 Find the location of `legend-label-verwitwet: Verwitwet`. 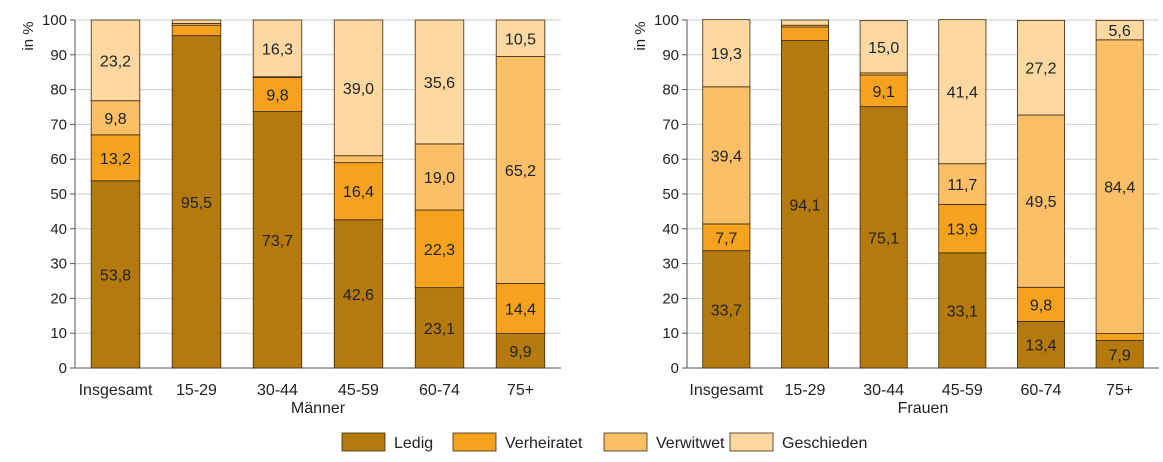

legend-label-verwitwet: Verwitwet is located at coordinates (690, 443).